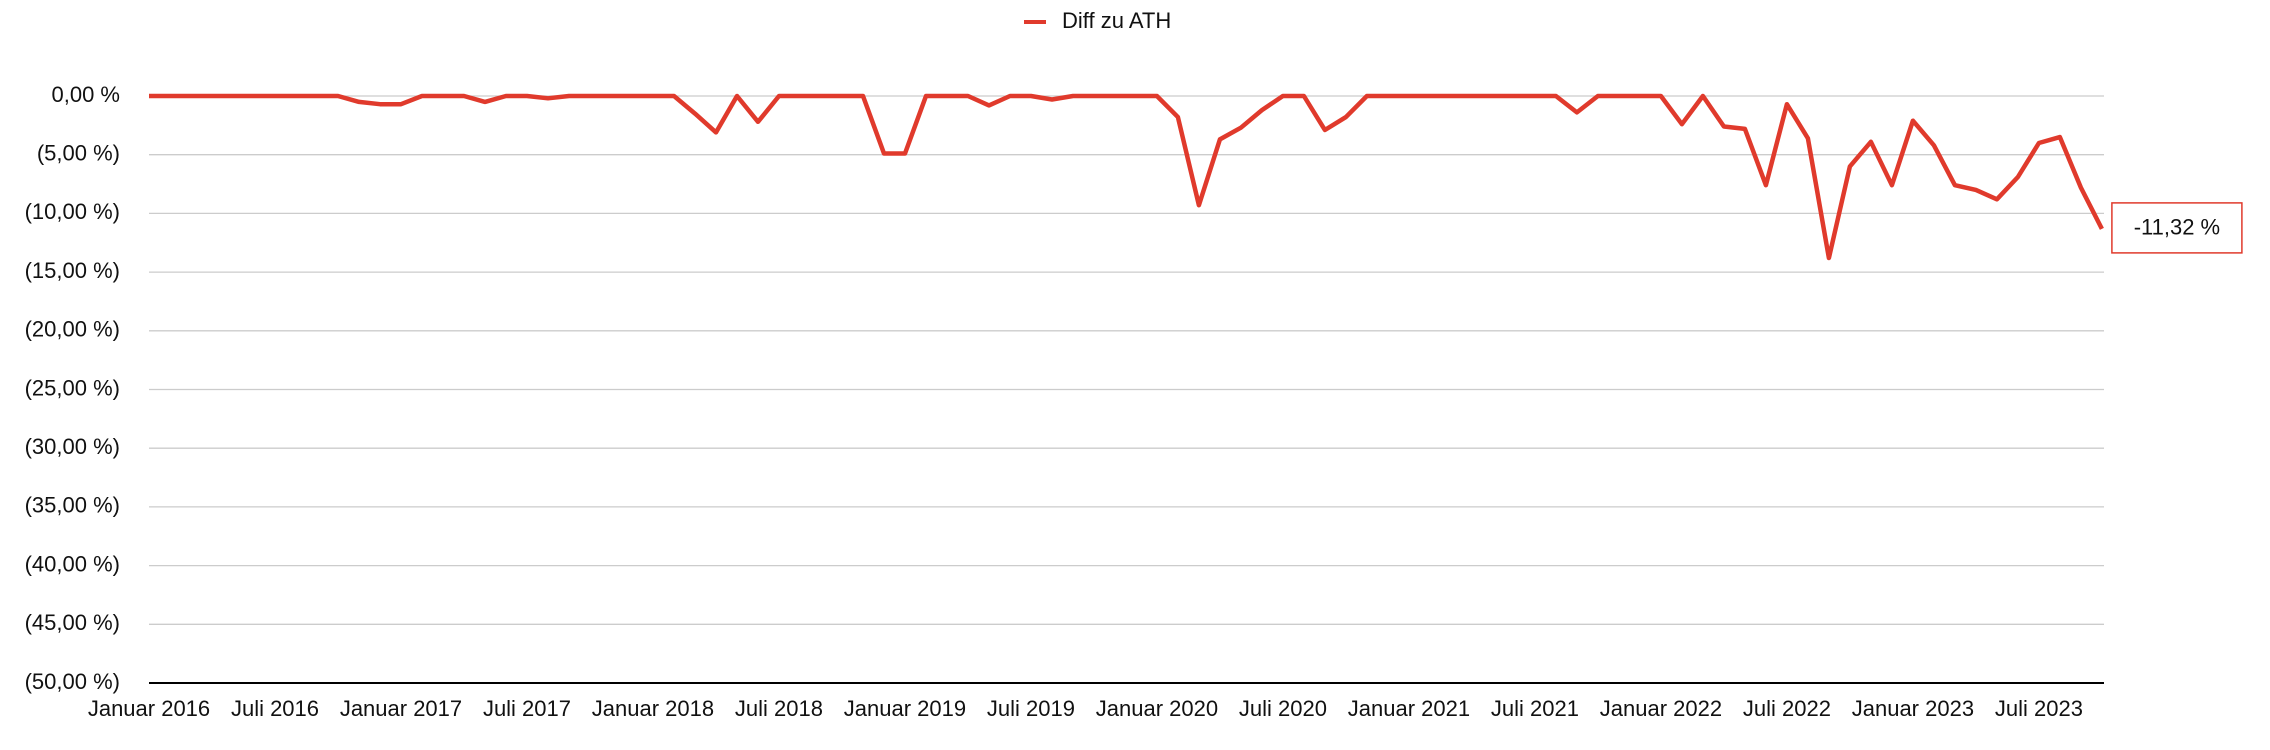 The width and height of the screenshot is (2270, 750). I want to click on y-tick-label: (30,00 %), so click(72, 446).